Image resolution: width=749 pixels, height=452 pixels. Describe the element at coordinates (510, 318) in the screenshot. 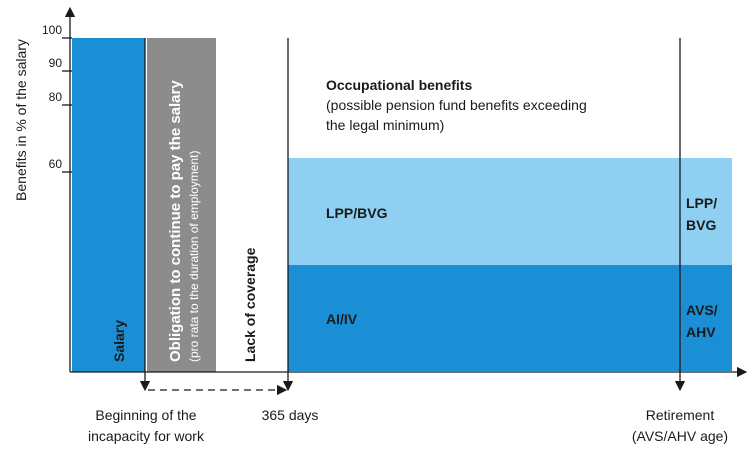

I see `ai-block` at that location.